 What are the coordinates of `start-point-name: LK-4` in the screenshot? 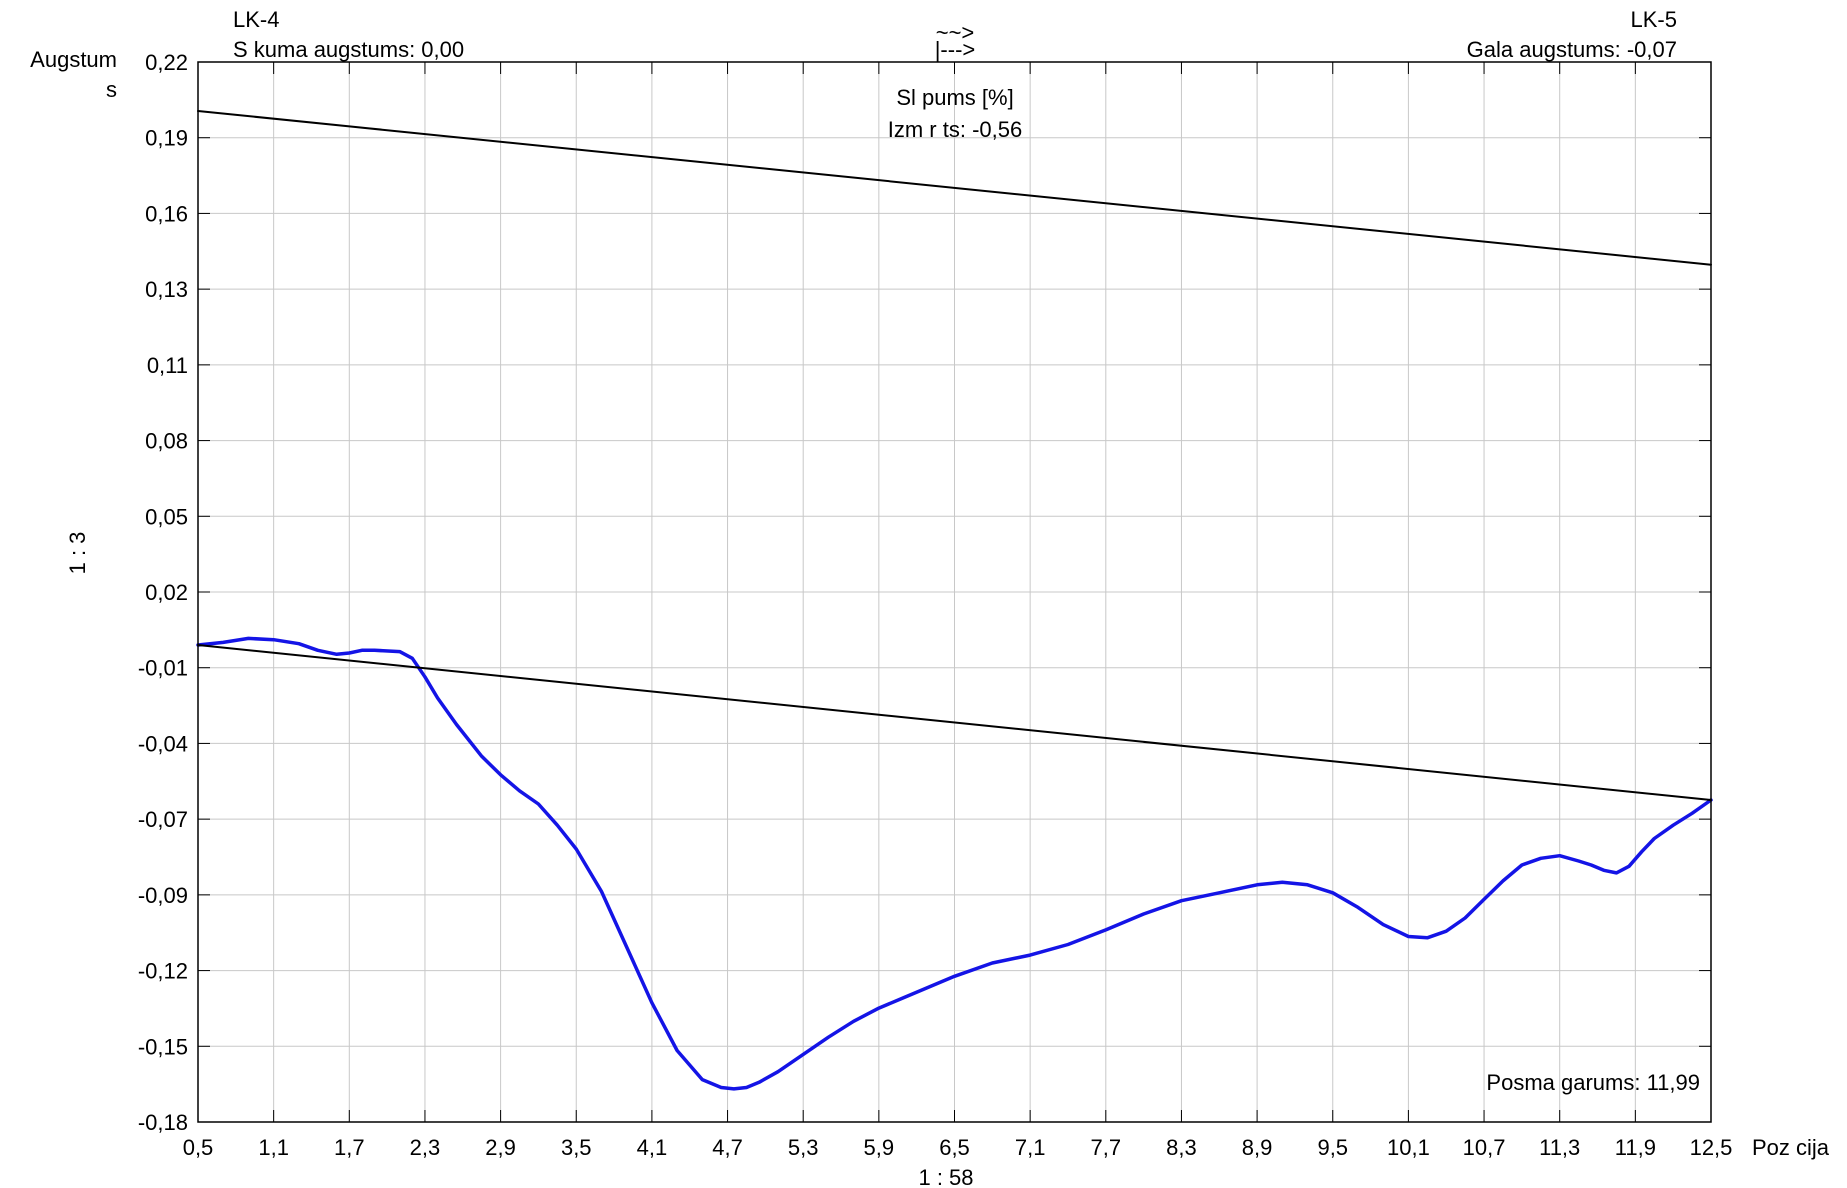 It's located at (256, 19).